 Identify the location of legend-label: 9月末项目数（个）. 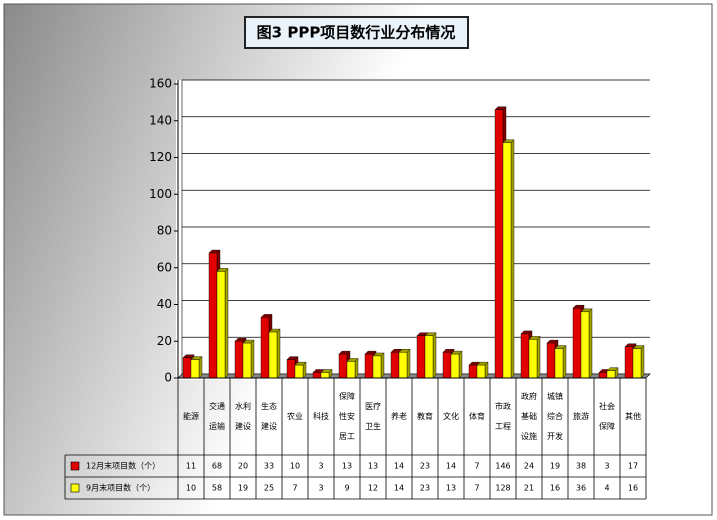
(120, 488).